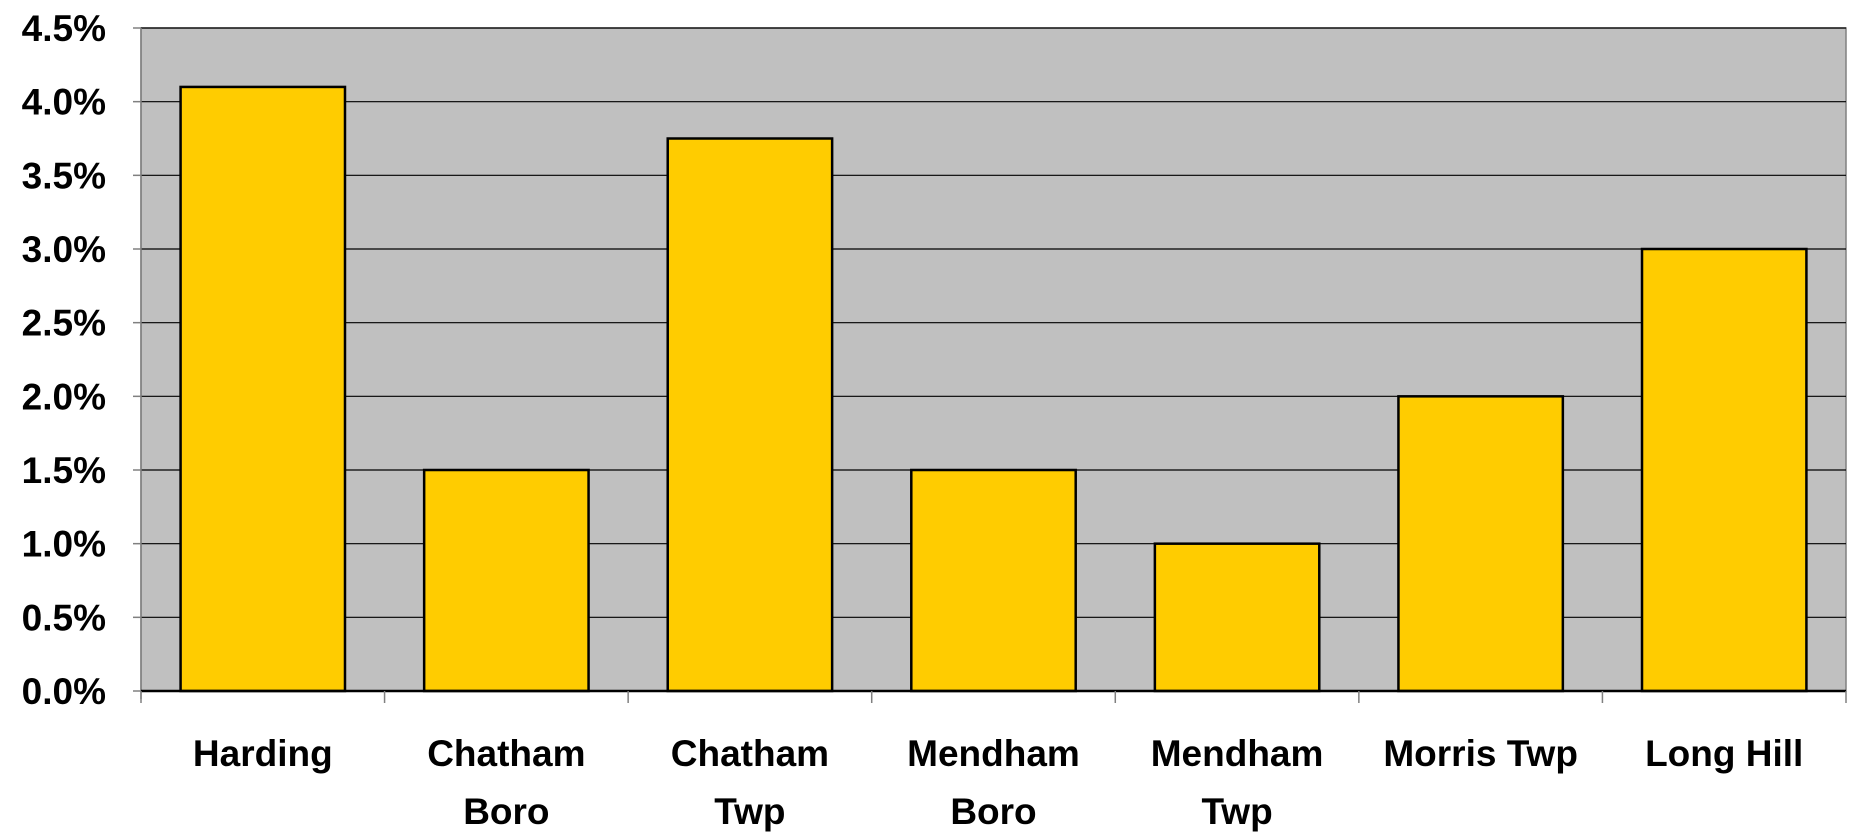 This screenshot has height=838, width=1851. What do you see at coordinates (263, 753) in the screenshot?
I see `x-tick-label: Harding` at bounding box center [263, 753].